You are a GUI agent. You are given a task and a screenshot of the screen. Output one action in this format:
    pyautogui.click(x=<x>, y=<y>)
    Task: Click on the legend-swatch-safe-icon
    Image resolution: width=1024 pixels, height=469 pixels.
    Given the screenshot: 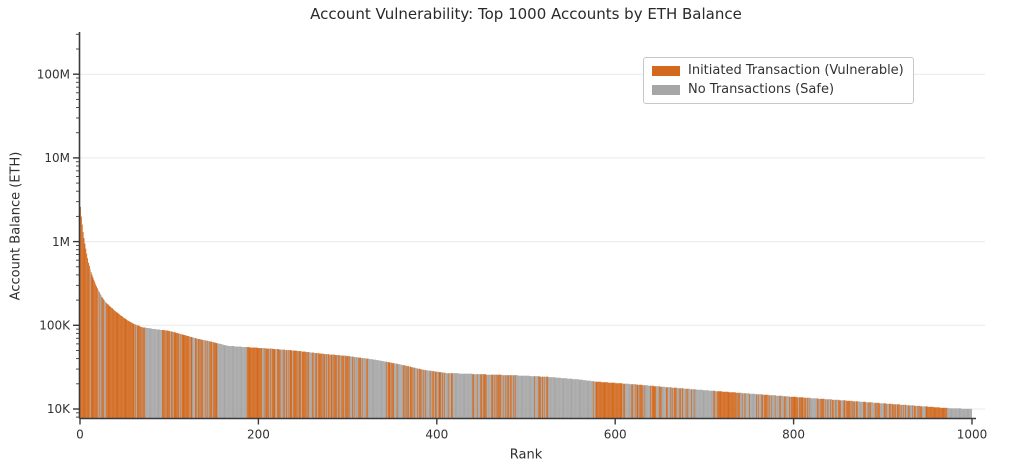 What is the action you would take?
    pyautogui.click(x=666, y=89)
    